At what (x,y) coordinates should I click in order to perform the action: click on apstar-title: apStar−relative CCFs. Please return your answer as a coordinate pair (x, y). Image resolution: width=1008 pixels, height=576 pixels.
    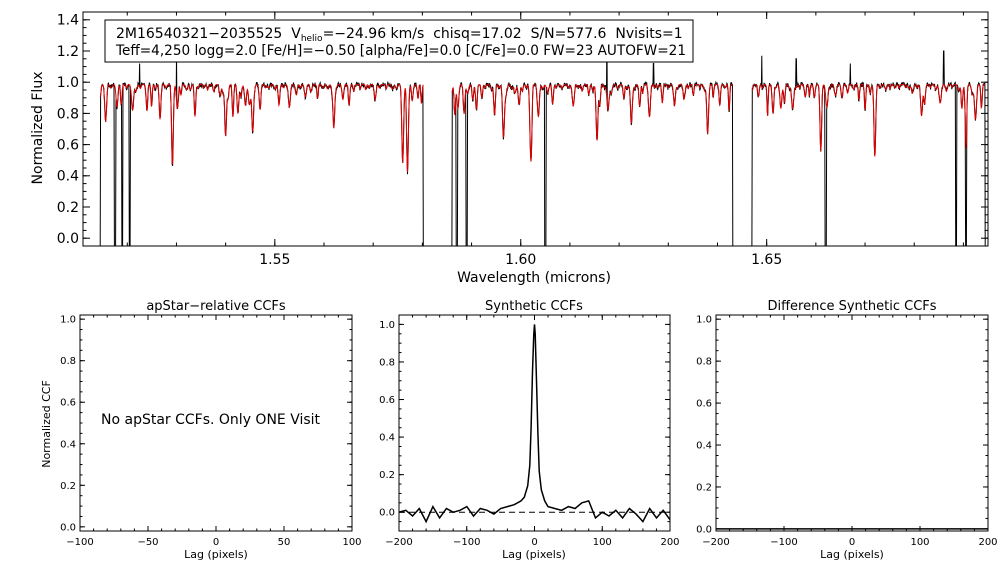
    Looking at the image, I should click on (216, 306).